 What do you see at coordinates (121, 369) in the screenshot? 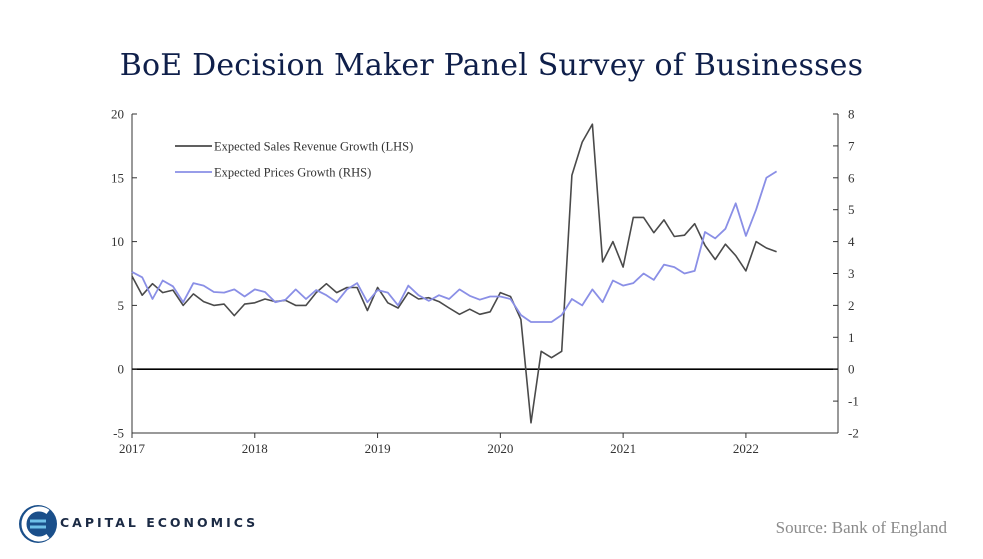
I see `left-tick-label: 0` at bounding box center [121, 369].